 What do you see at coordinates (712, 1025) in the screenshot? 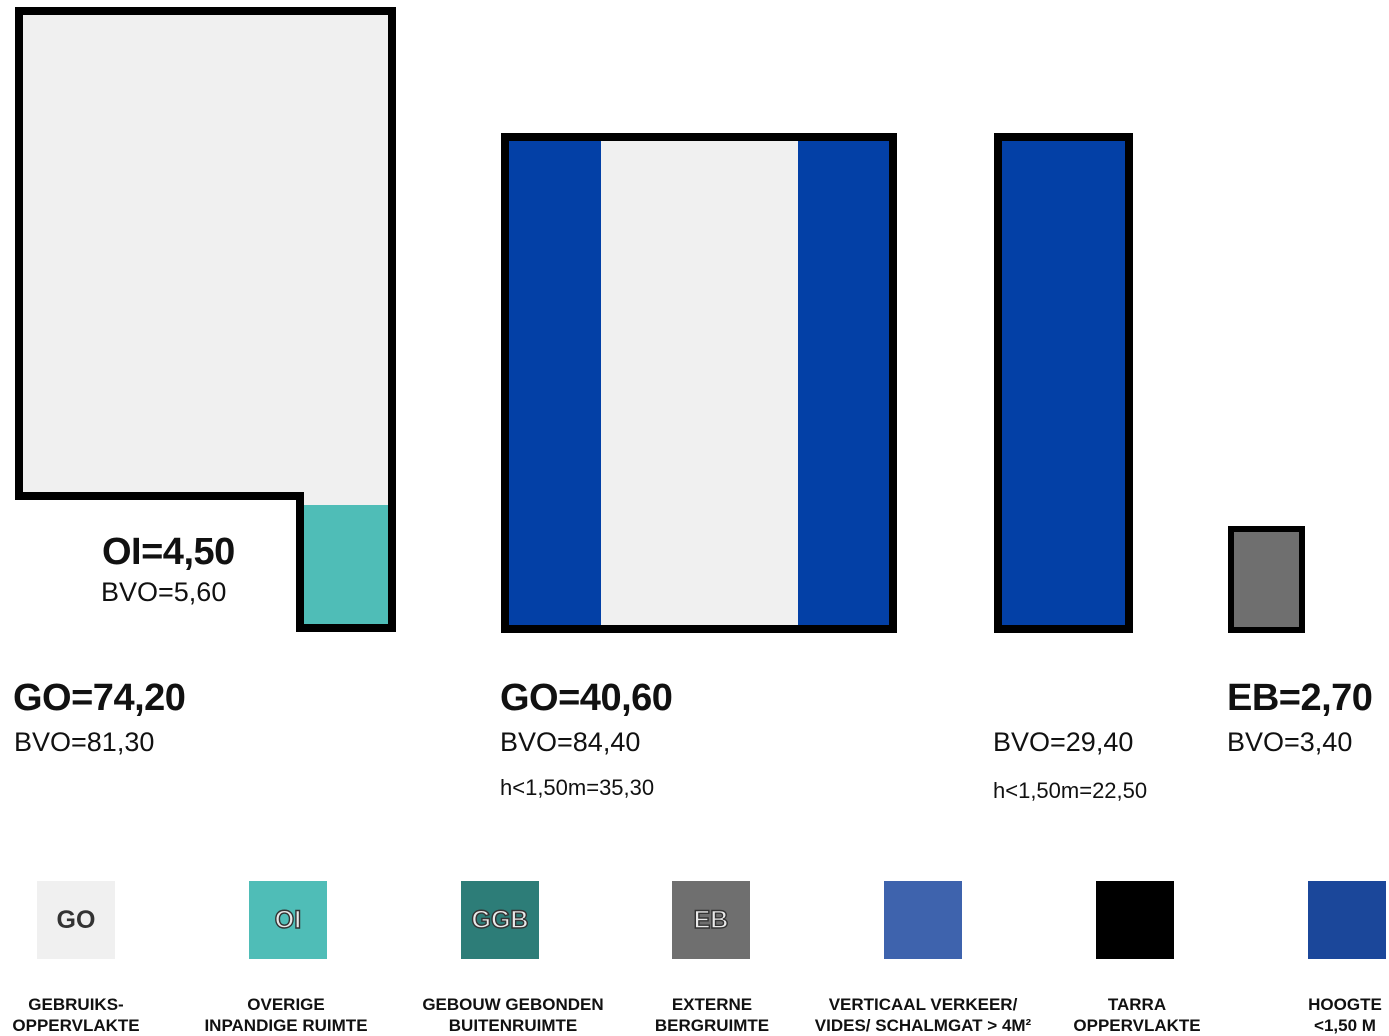
I see `legend-label-eb-line2: BERGRUIMTE` at bounding box center [712, 1025].